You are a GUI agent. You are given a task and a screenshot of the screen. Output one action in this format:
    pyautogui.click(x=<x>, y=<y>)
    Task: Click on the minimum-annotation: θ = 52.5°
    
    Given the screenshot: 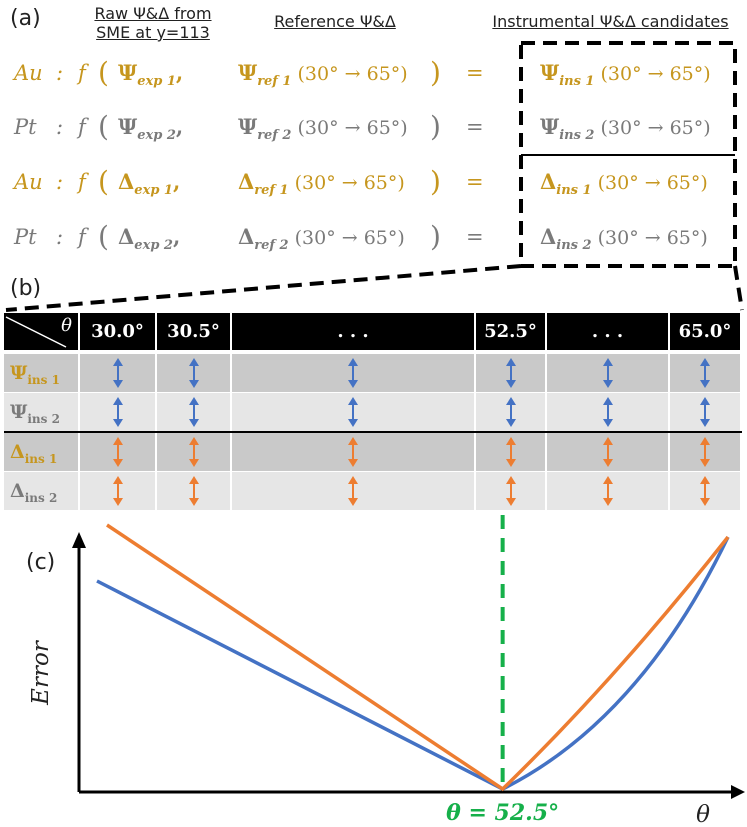 What is the action you would take?
    pyautogui.click(x=502, y=813)
    